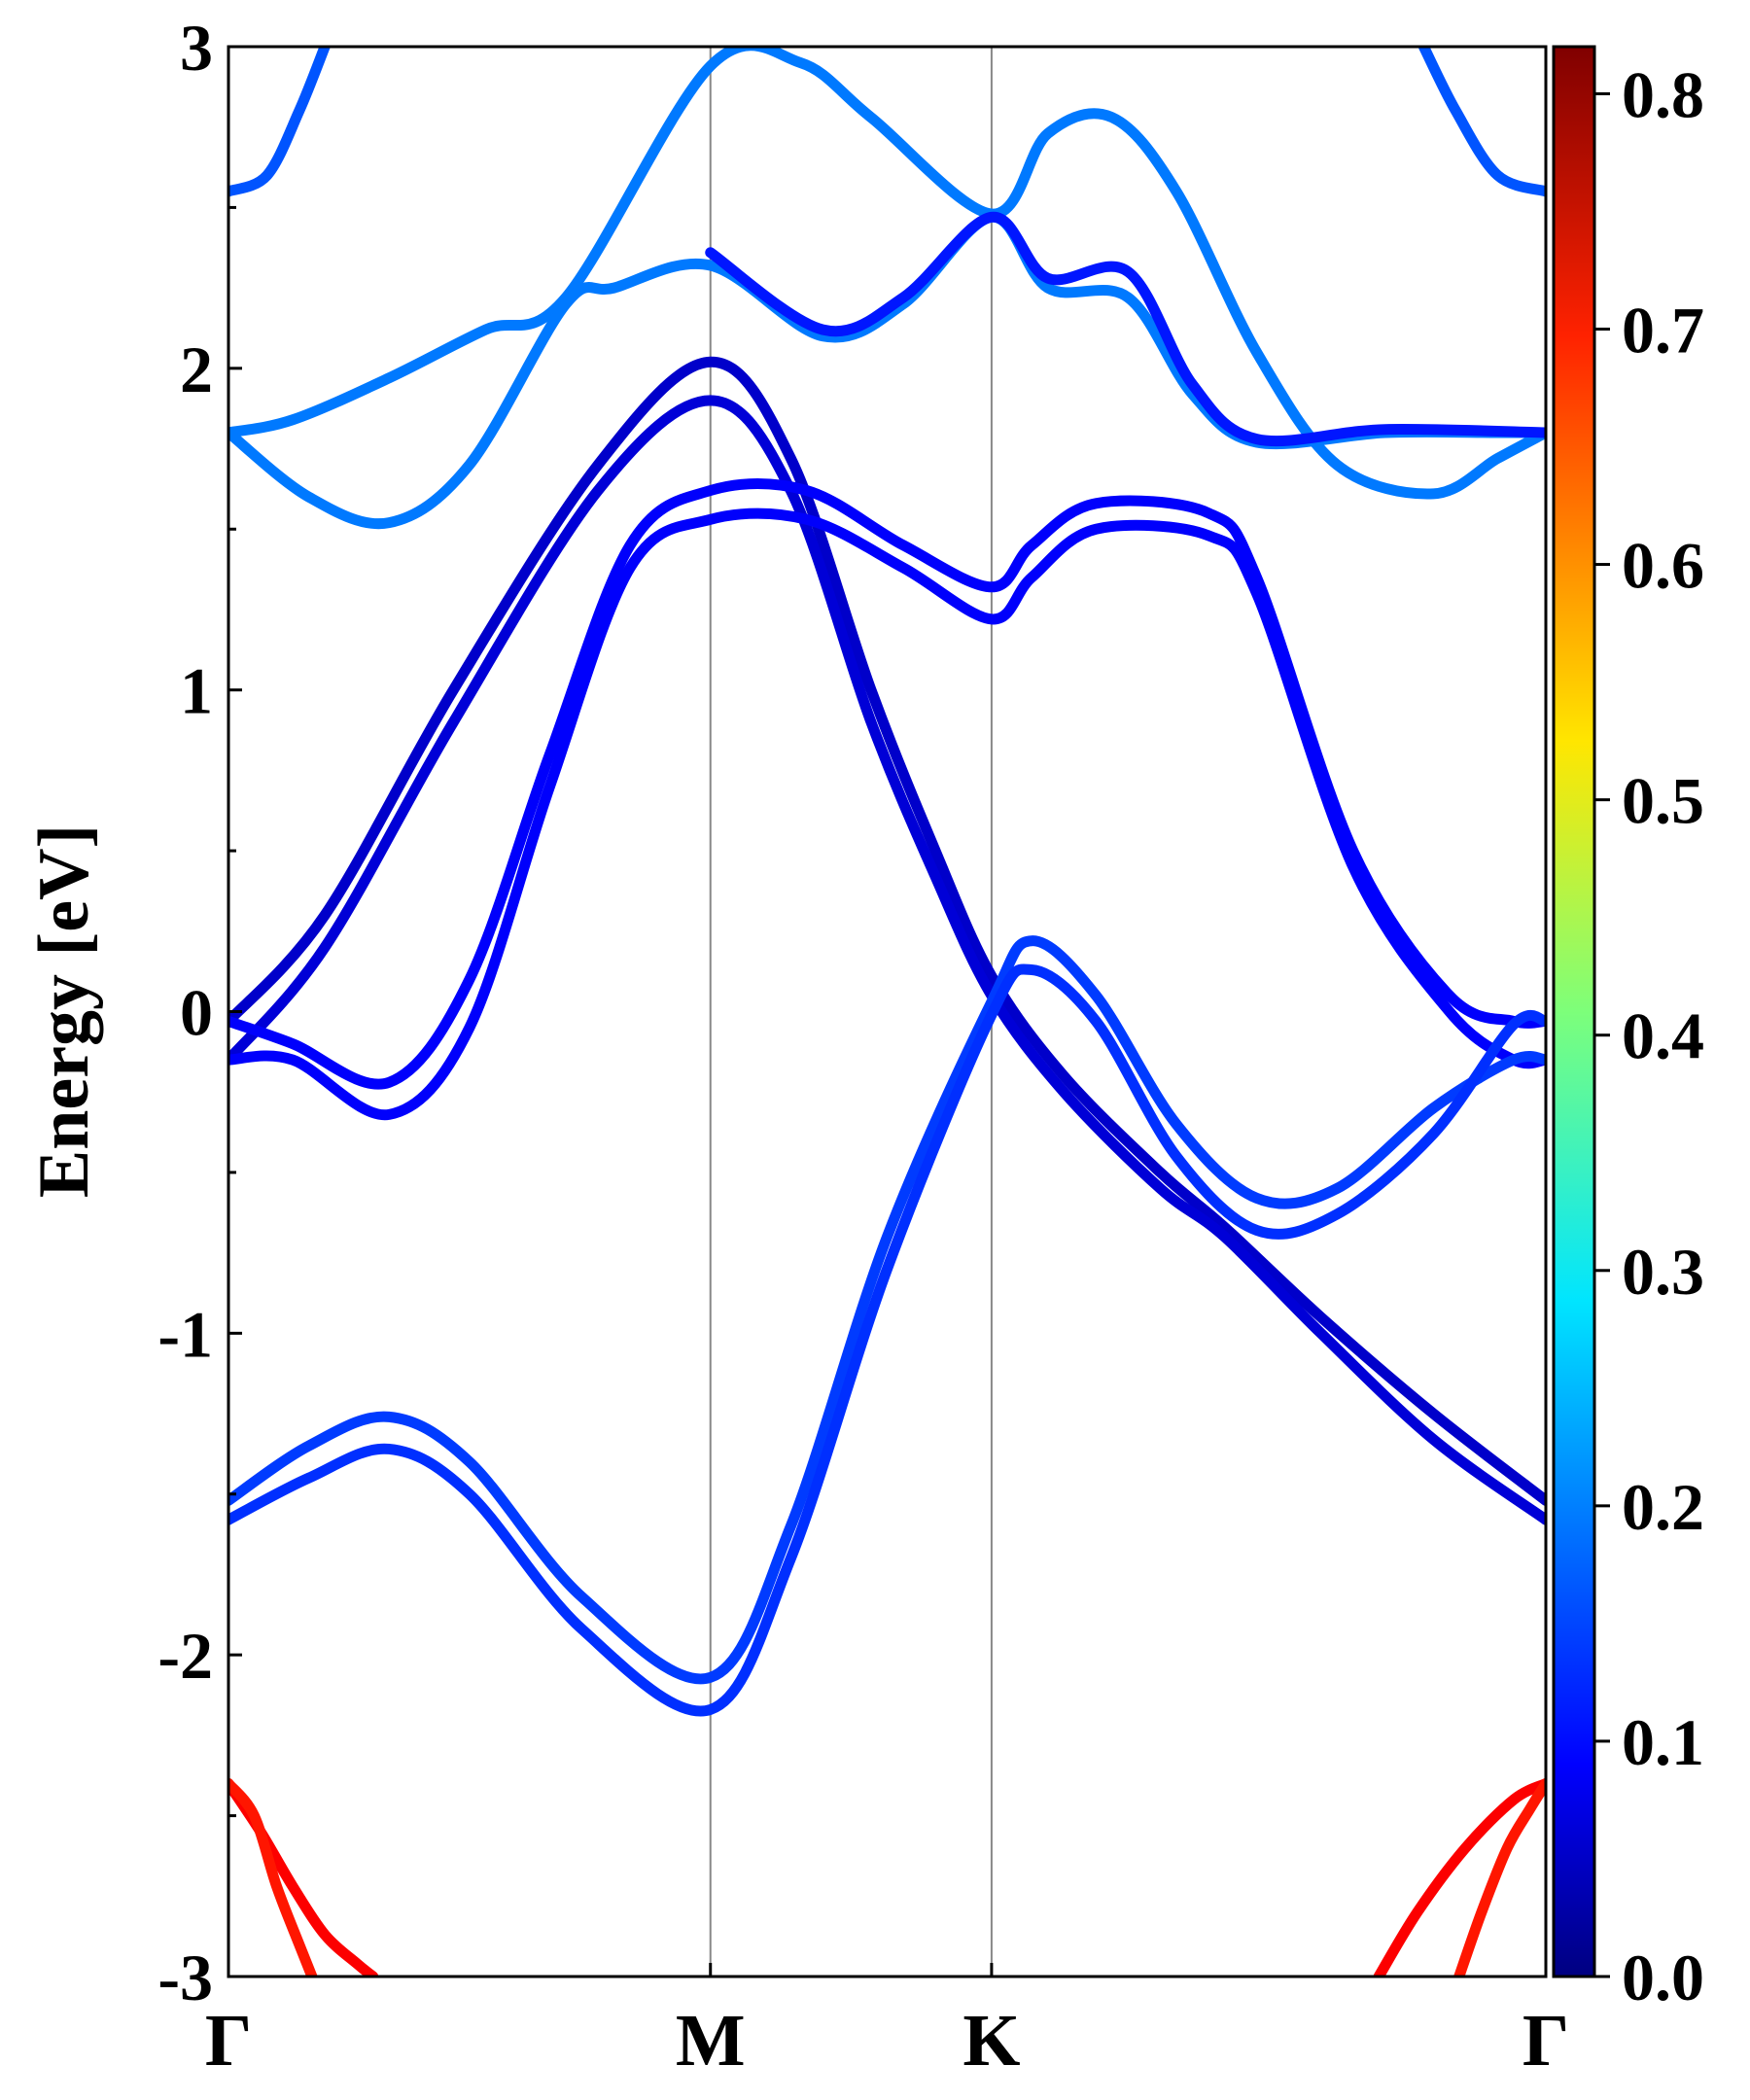  I want to click on colorbar-tick-label: 0.7, so click(1663, 330).